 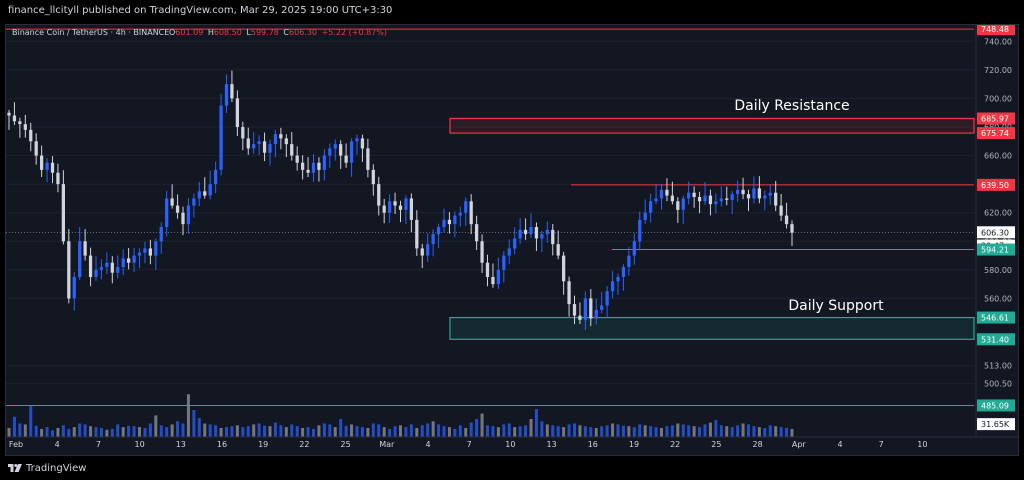 I want to click on footer: TradingView, so click(x=47, y=468).